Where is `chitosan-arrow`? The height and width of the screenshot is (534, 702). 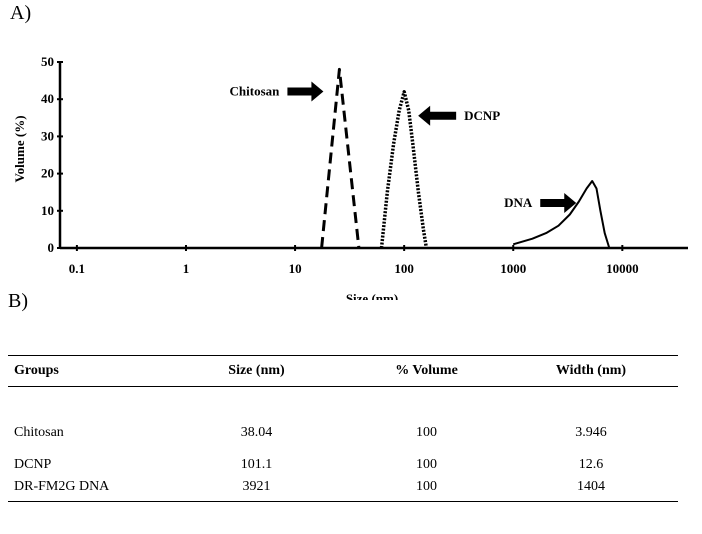
chitosan-arrow is located at coordinates (305, 91).